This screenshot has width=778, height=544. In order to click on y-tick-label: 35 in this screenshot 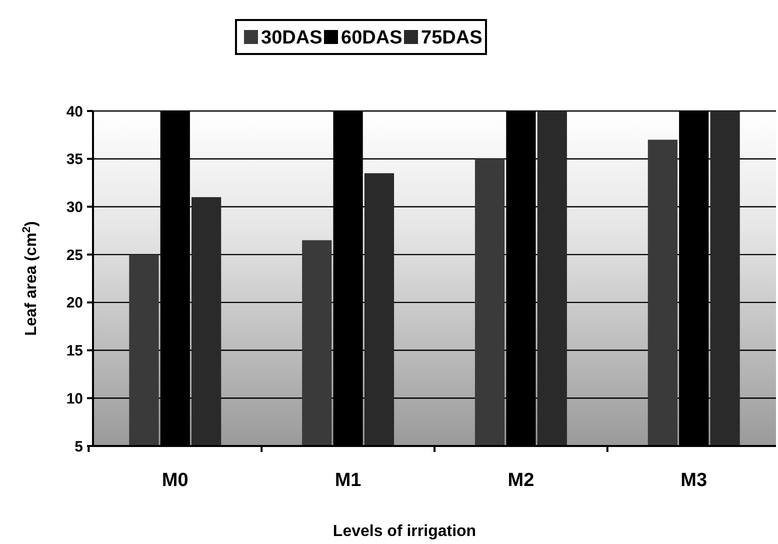, I will do `click(74, 159)`.